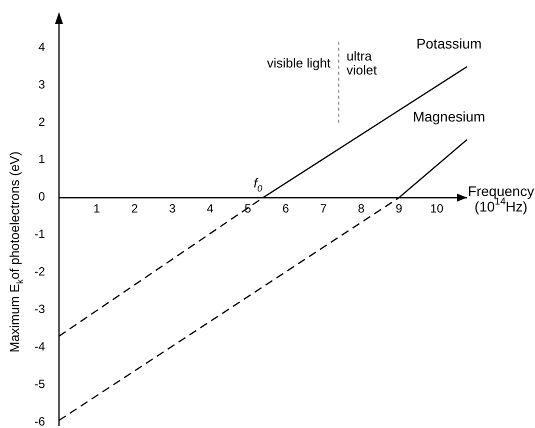 The image size is (535, 428). I want to click on x-tick-label: 9, so click(399, 209).